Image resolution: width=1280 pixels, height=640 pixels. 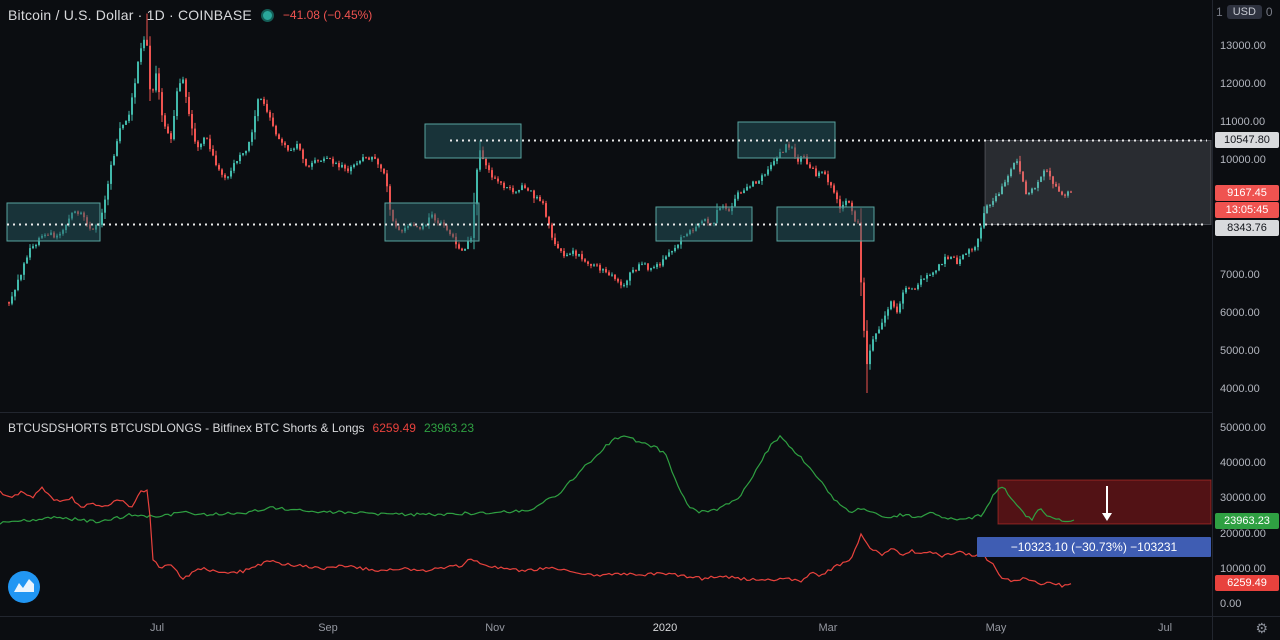 I want to click on price-axis-tick: 13000.00, so click(x=1243, y=46).